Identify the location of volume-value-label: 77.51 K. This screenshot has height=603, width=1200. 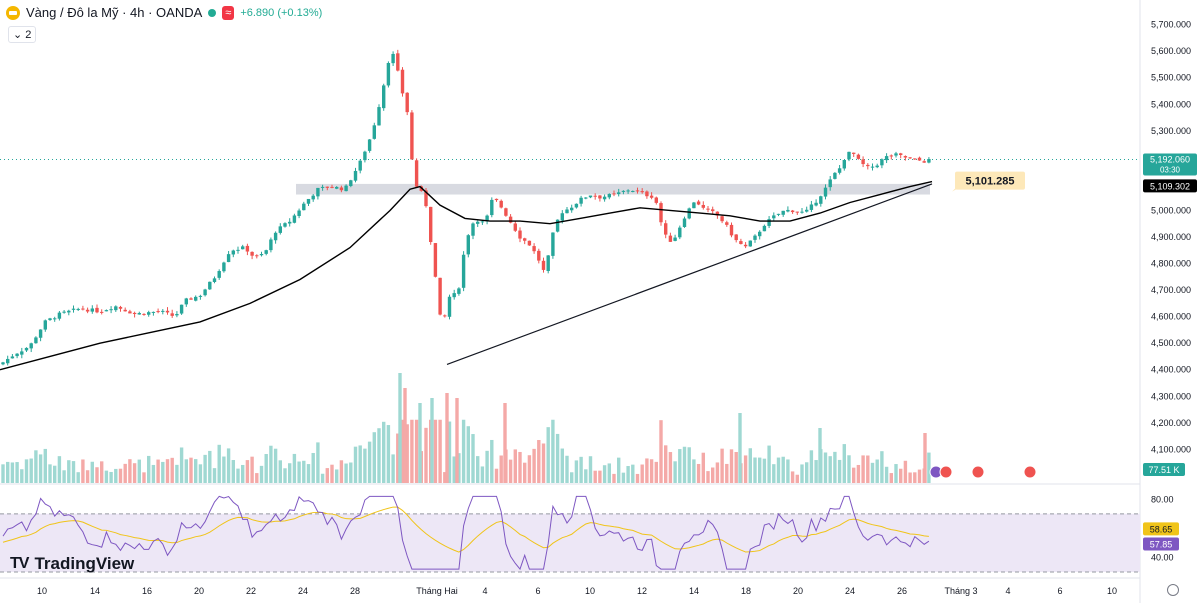
(1163, 470).